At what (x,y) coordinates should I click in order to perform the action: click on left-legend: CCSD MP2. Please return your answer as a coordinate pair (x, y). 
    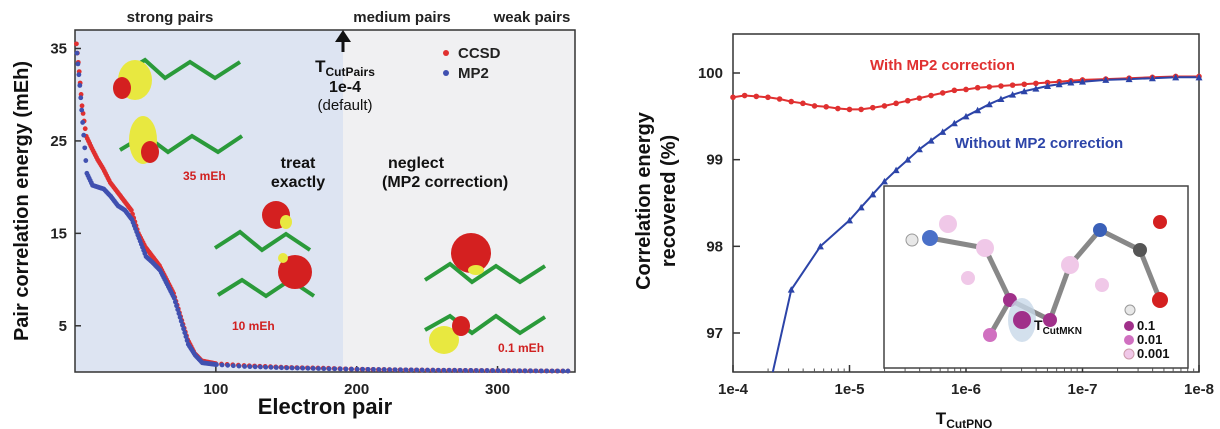
    Looking at the image, I should click on (472, 63).